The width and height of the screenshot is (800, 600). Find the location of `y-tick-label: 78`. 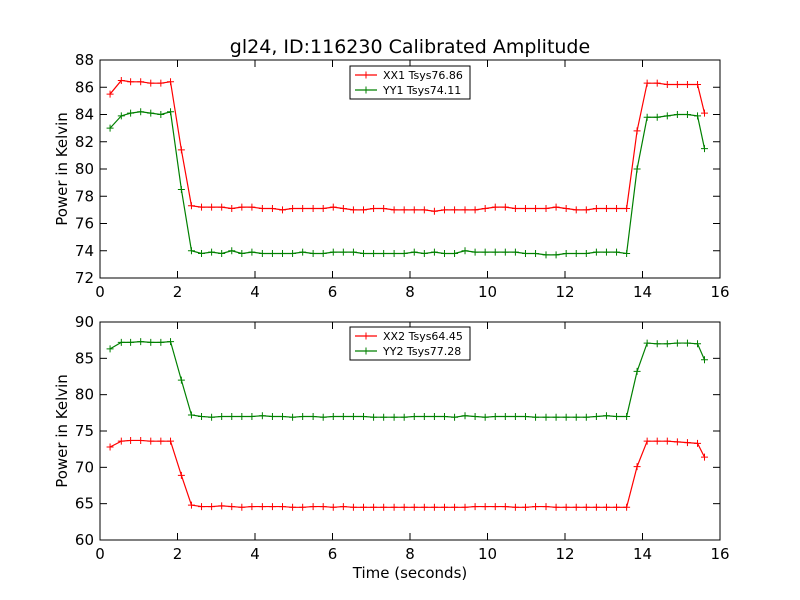

y-tick-label: 78 is located at coordinates (84, 196).